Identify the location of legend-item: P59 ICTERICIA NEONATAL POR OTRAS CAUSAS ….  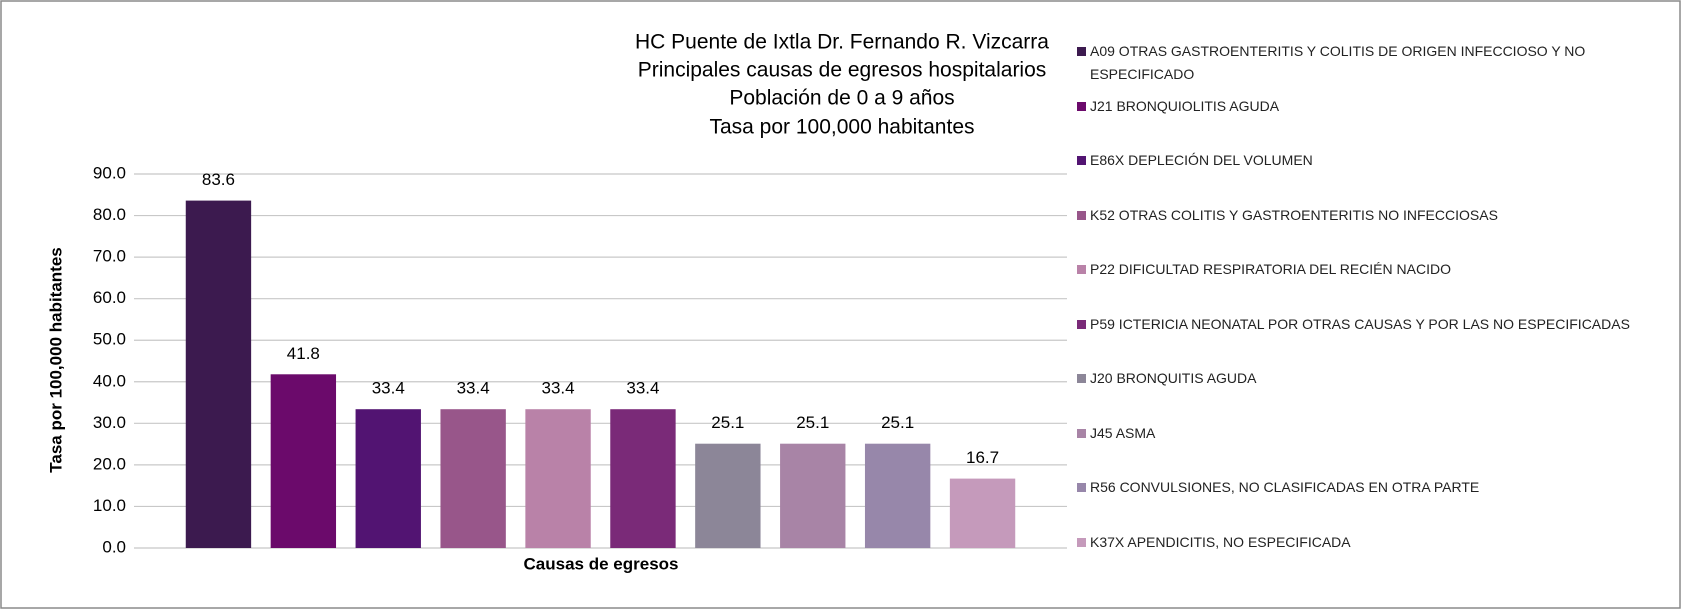
(1373, 324).